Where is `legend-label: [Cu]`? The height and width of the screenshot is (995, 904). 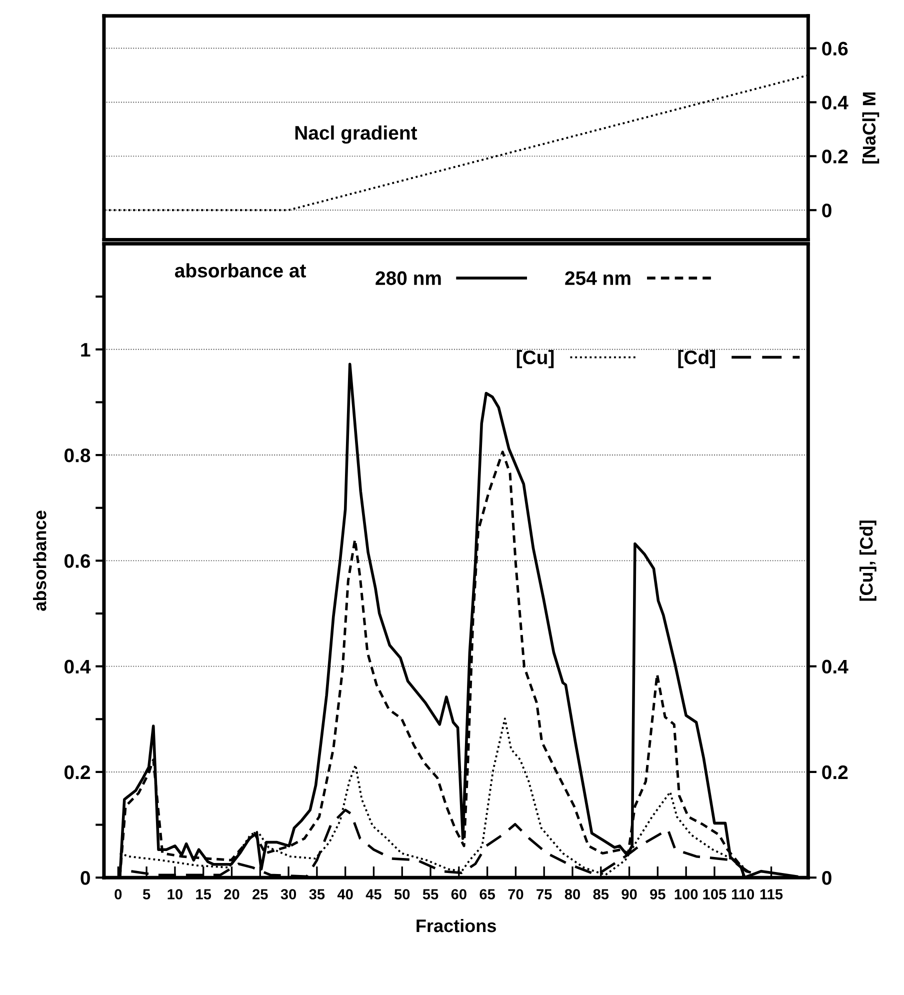 legend-label: [Cu] is located at coordinates (535, 359).